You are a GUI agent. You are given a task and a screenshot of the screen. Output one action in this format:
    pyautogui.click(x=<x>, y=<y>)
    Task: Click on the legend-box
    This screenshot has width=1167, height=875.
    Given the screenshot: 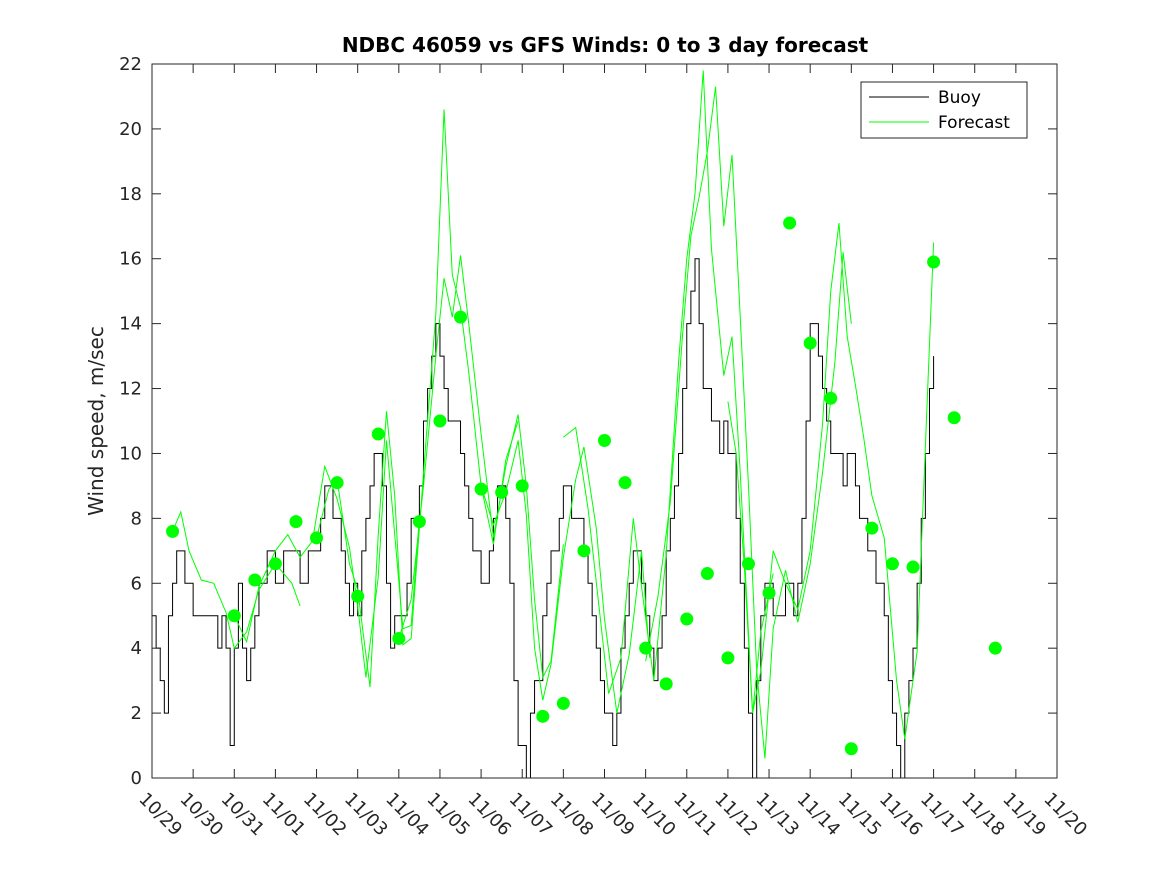 What is the action you would take?
    pyautogui.click(x=944, y=110)
    